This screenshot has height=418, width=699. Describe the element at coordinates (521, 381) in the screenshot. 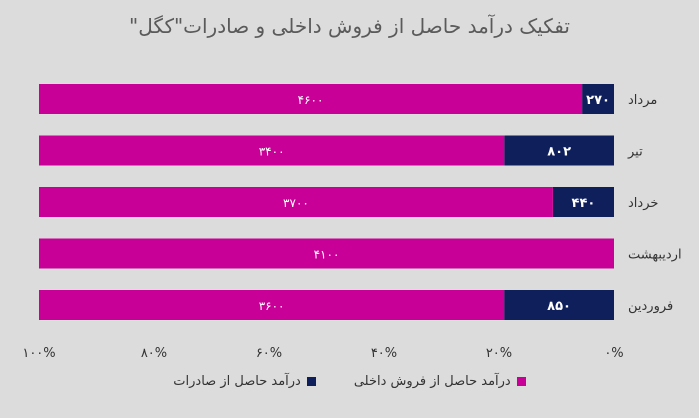

I see `legend-swatch-domestic` at that location.